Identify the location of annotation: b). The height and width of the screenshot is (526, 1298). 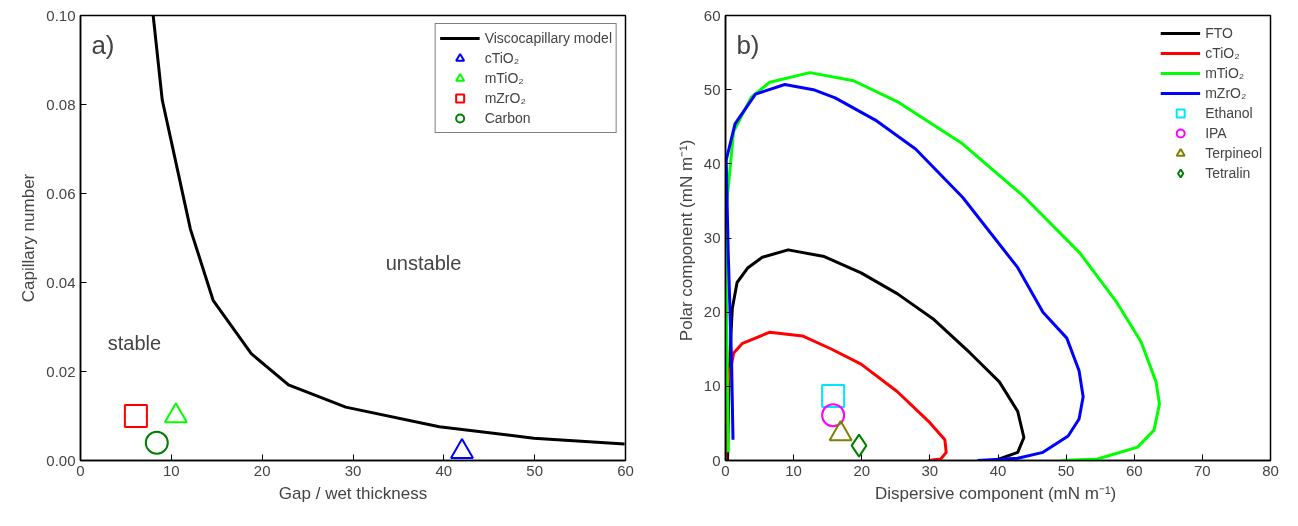
(748, 45).